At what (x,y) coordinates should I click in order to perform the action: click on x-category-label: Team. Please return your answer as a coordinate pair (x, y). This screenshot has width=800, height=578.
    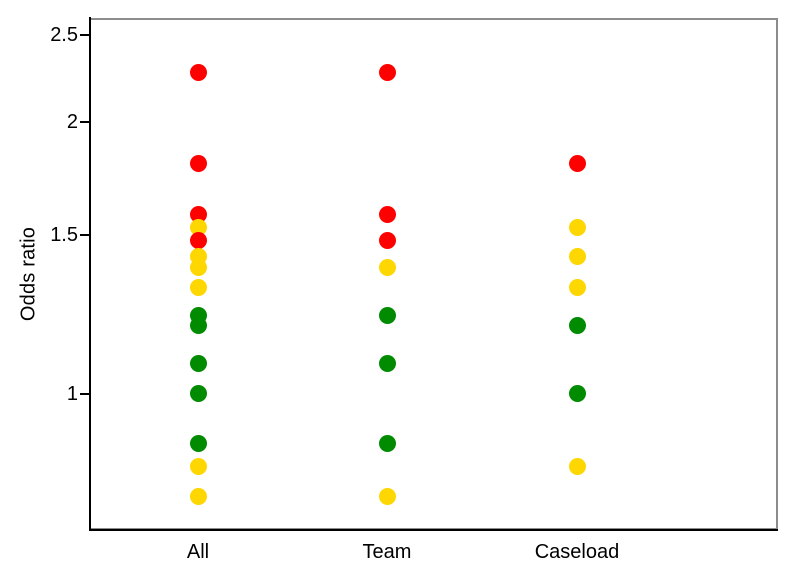
    Looking at the image, I should click on (387, 552).